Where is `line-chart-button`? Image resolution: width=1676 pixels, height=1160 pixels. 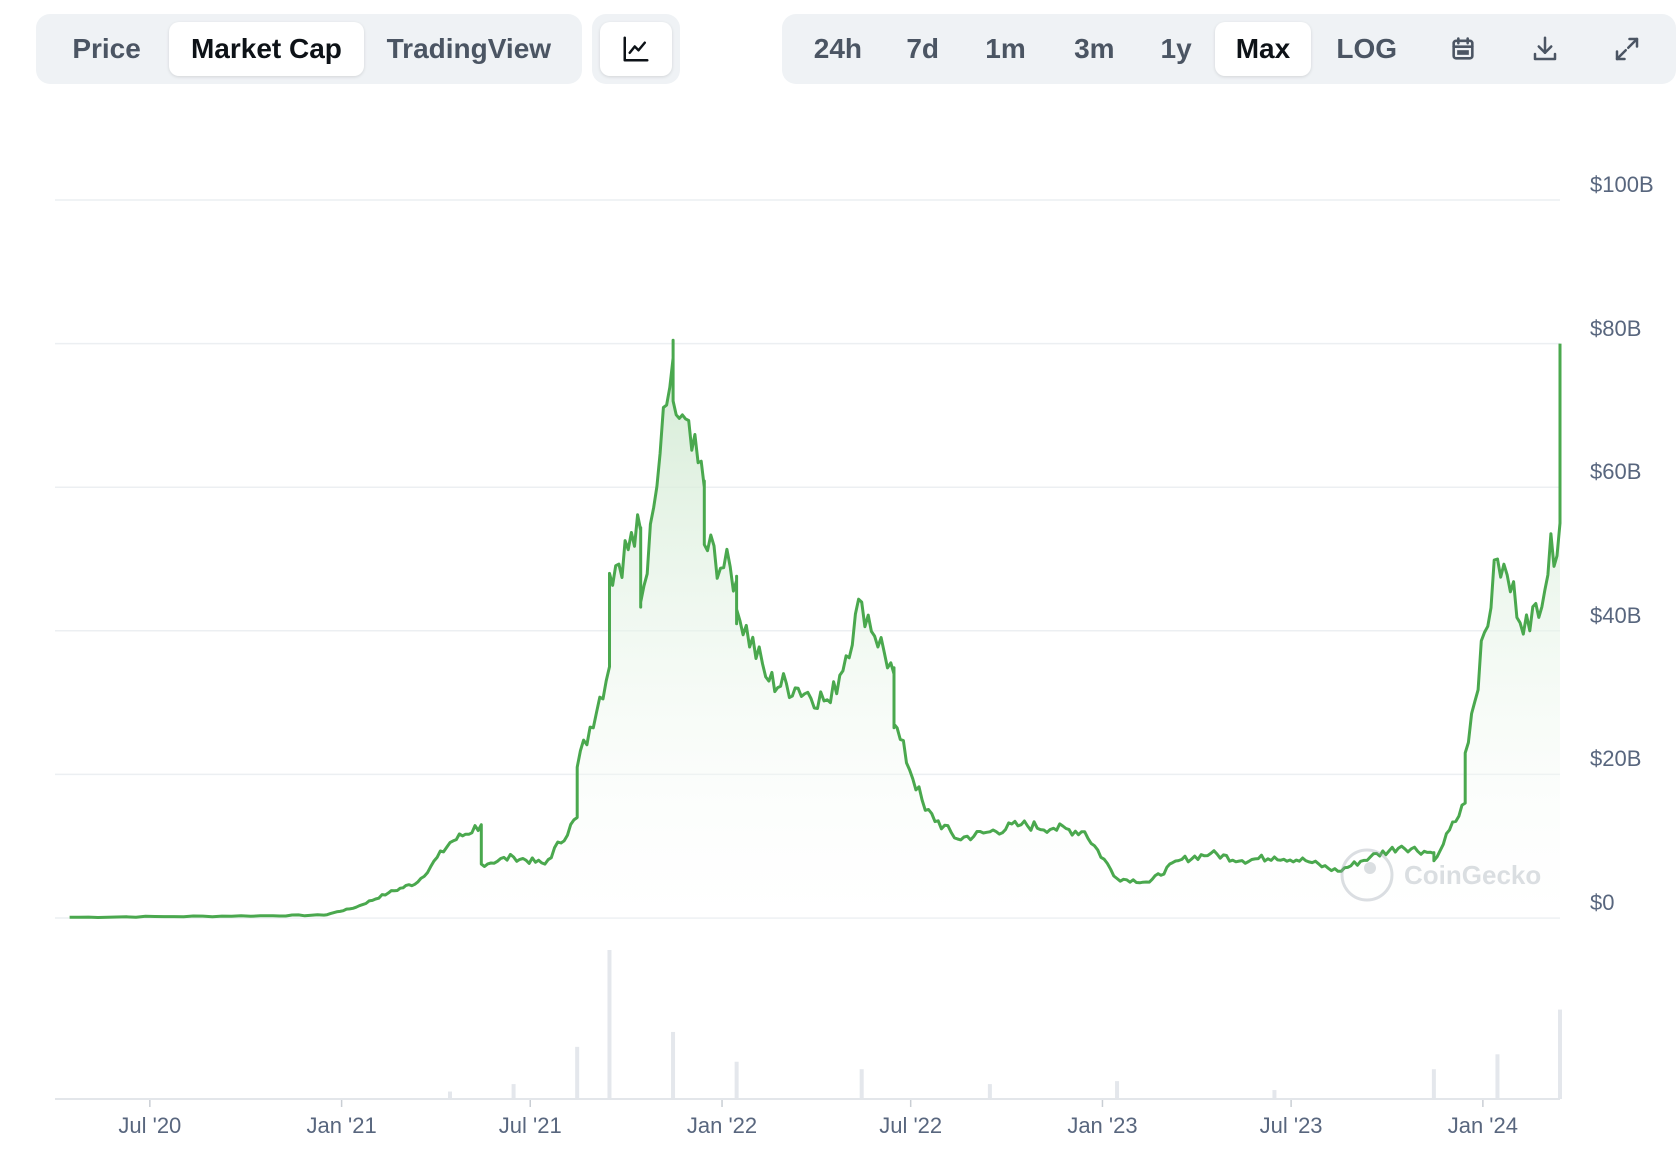 line-chart-button is located at coordinates (636, 49).